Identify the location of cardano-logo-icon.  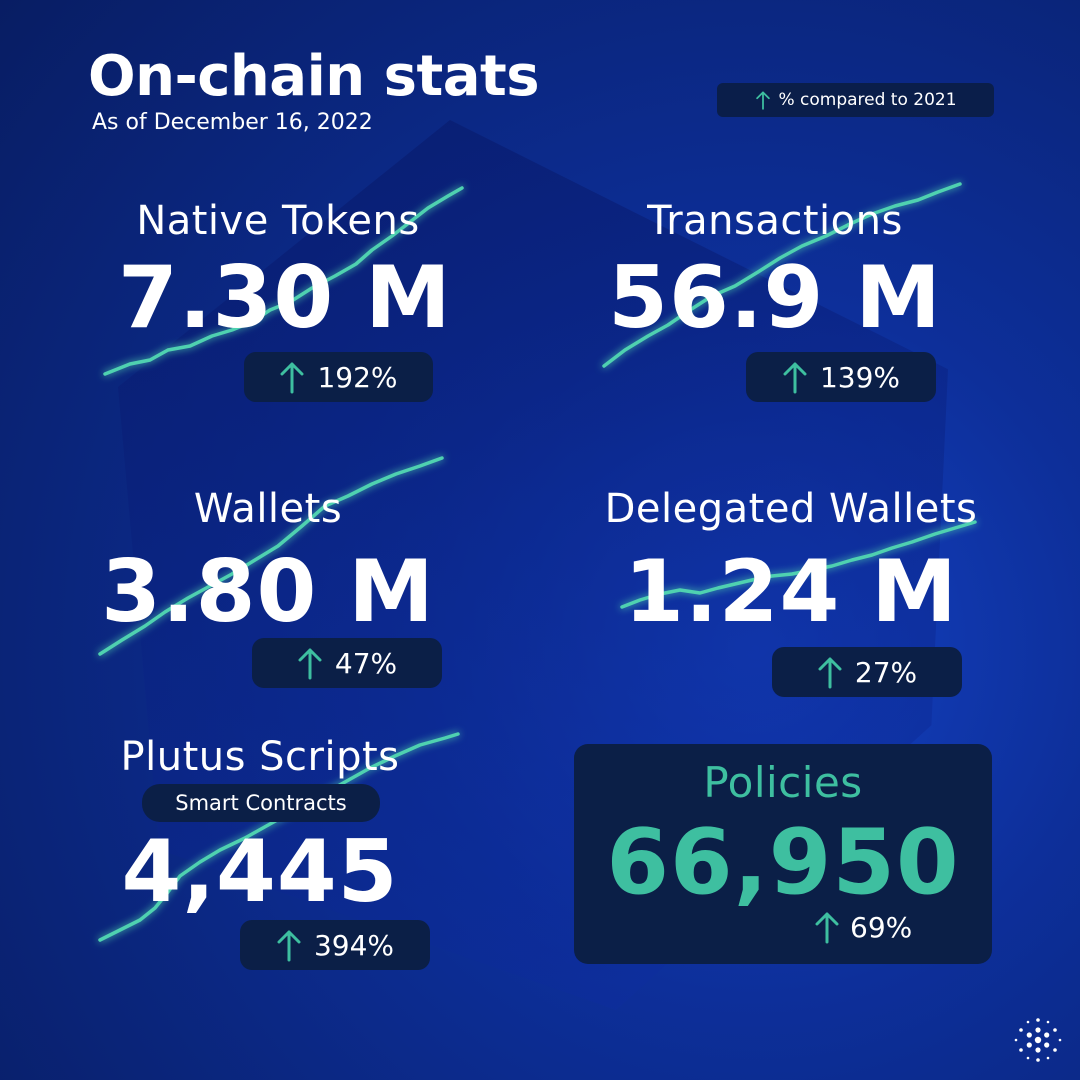
(1038, 1040).